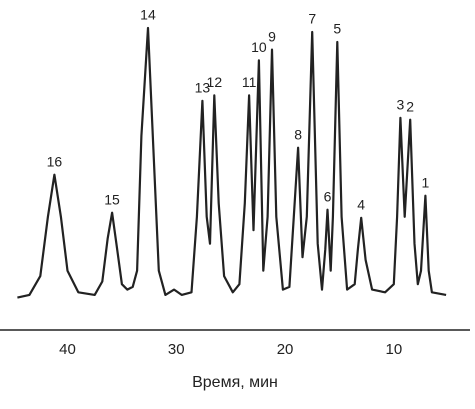 The width and height of the screenshot is (475, 409). I want to click on peak-label: 5, so click(337, 29).